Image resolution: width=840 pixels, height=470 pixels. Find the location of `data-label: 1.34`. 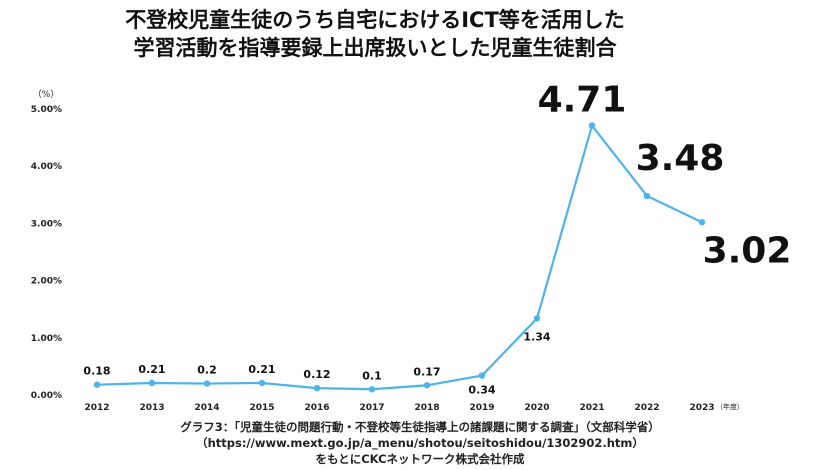

data-label: 1.34 is located at coordinates (536, 336).